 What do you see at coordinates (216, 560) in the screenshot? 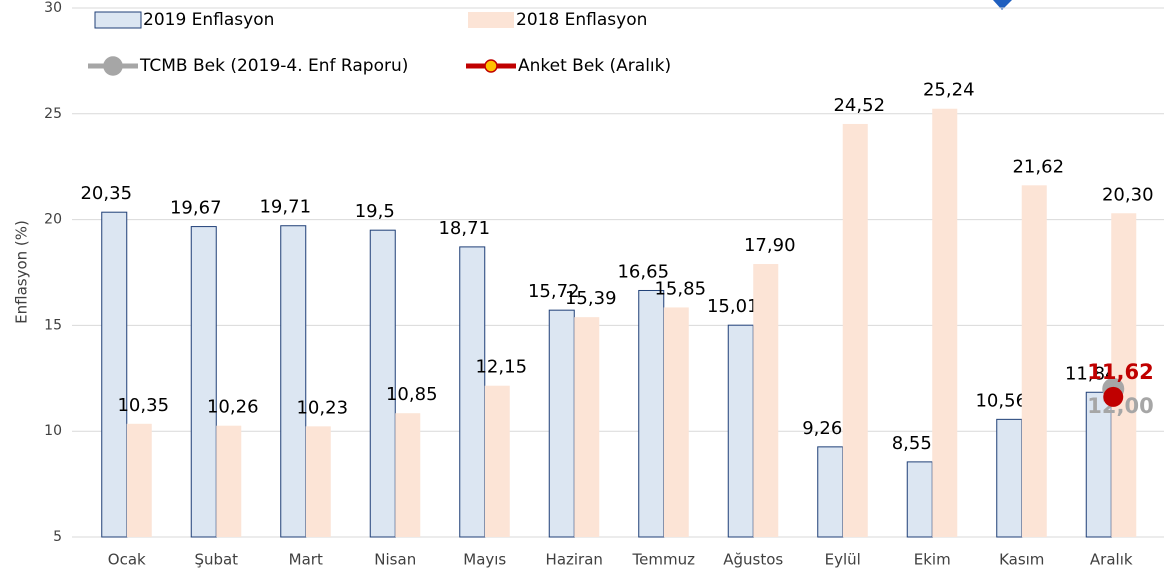
I see `x-tick-label: Şubat` at bounding box center [216, 560].